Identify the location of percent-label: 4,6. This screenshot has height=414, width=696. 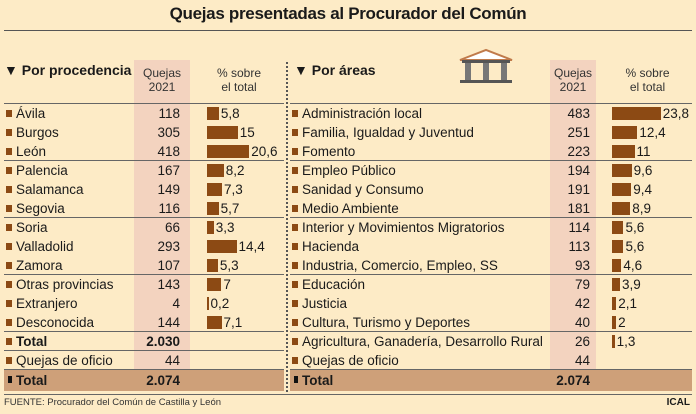
(633, 265).